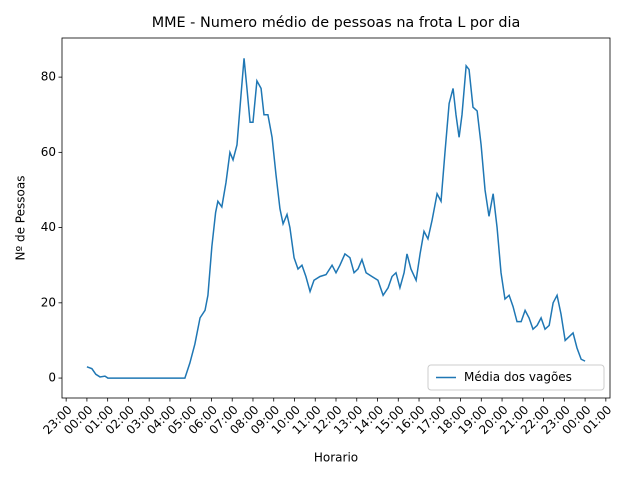  Describe the element at coordinates (52, 378) in the screenshot. I see `y-tick-label: 0` at that location.